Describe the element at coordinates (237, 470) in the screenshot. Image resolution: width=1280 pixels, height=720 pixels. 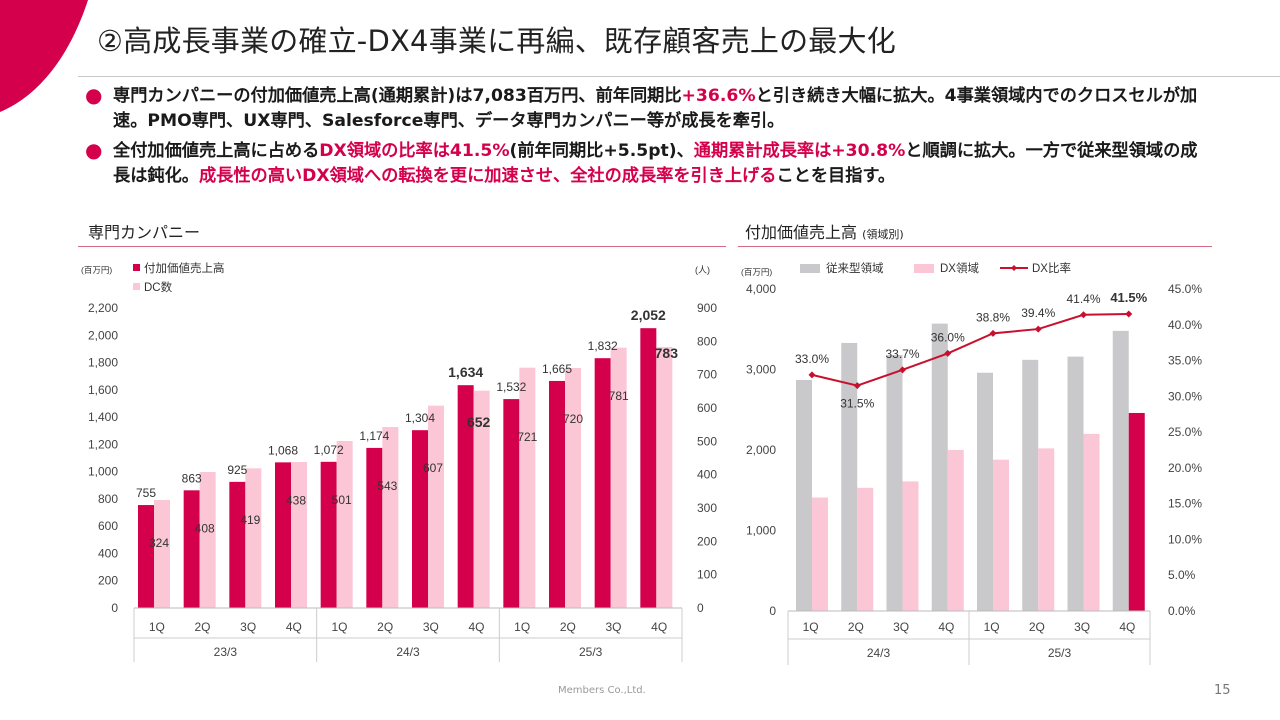
I see `chart1-label-revenue: 925` at that location.